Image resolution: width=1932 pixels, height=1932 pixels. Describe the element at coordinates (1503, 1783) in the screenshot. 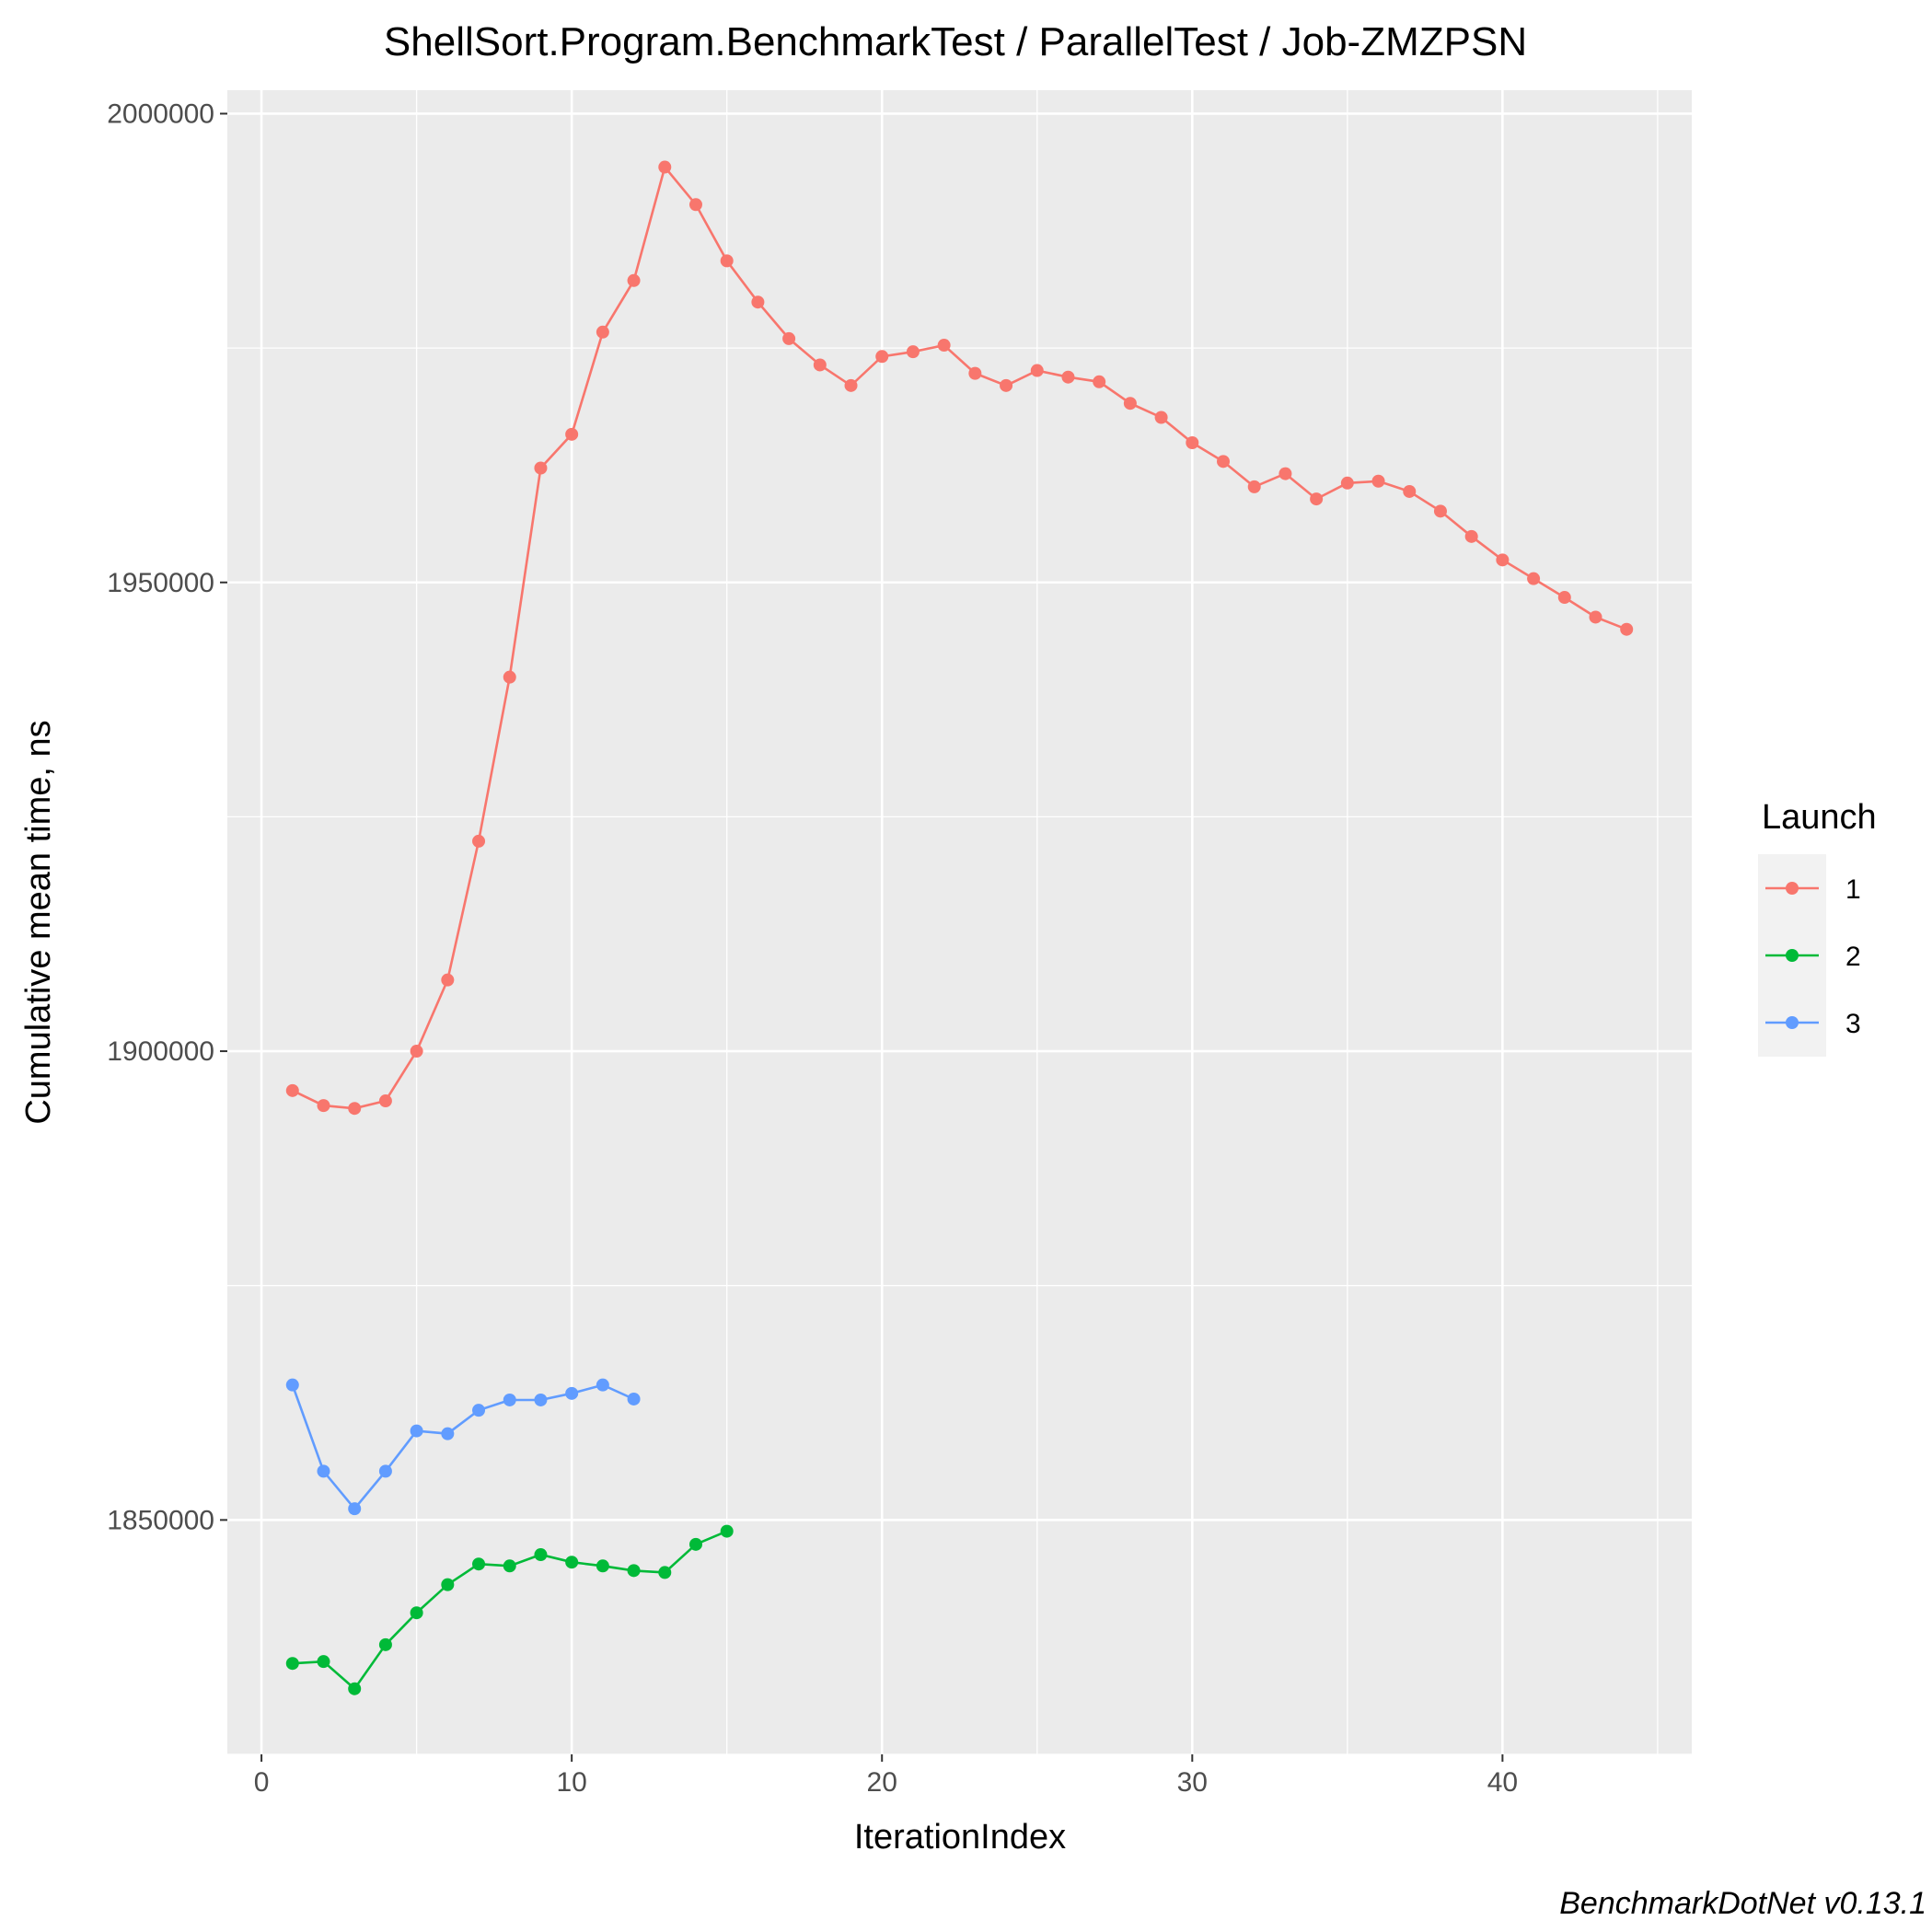

I see `x-tick-label: 40` at that location.